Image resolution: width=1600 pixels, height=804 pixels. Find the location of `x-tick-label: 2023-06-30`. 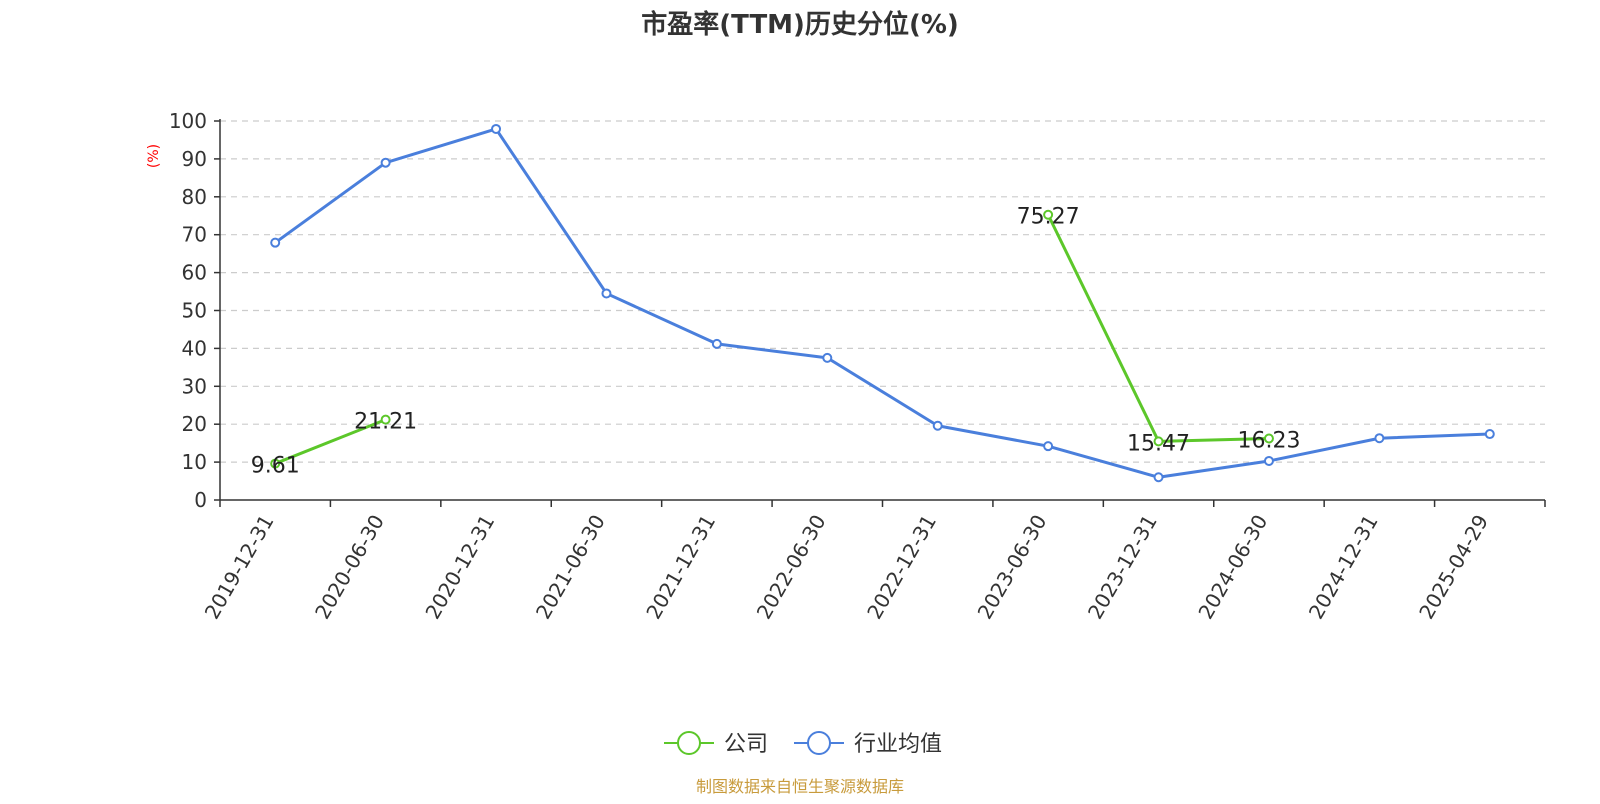

x-tick-label: 2023-06-30 is located at coordinates (1012, 567).